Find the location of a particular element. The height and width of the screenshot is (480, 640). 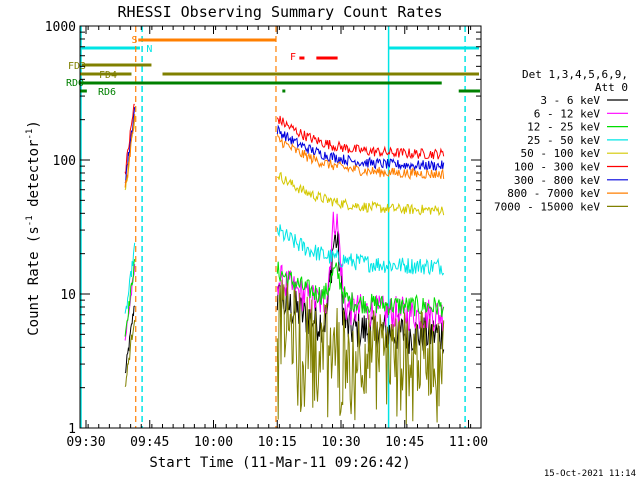

x-tick-label: 11:00 is located at coordinates (468, 442).